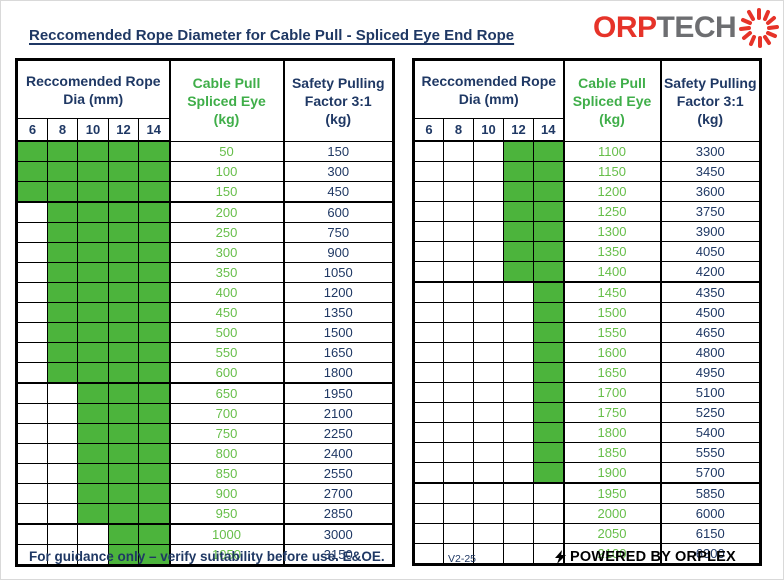 This screenshot has height=580, width=784. Describe the element at coordinates (653, 557) in the screenshot. I see `powered-by-text: POWERED BY ORPLEX` at that location.